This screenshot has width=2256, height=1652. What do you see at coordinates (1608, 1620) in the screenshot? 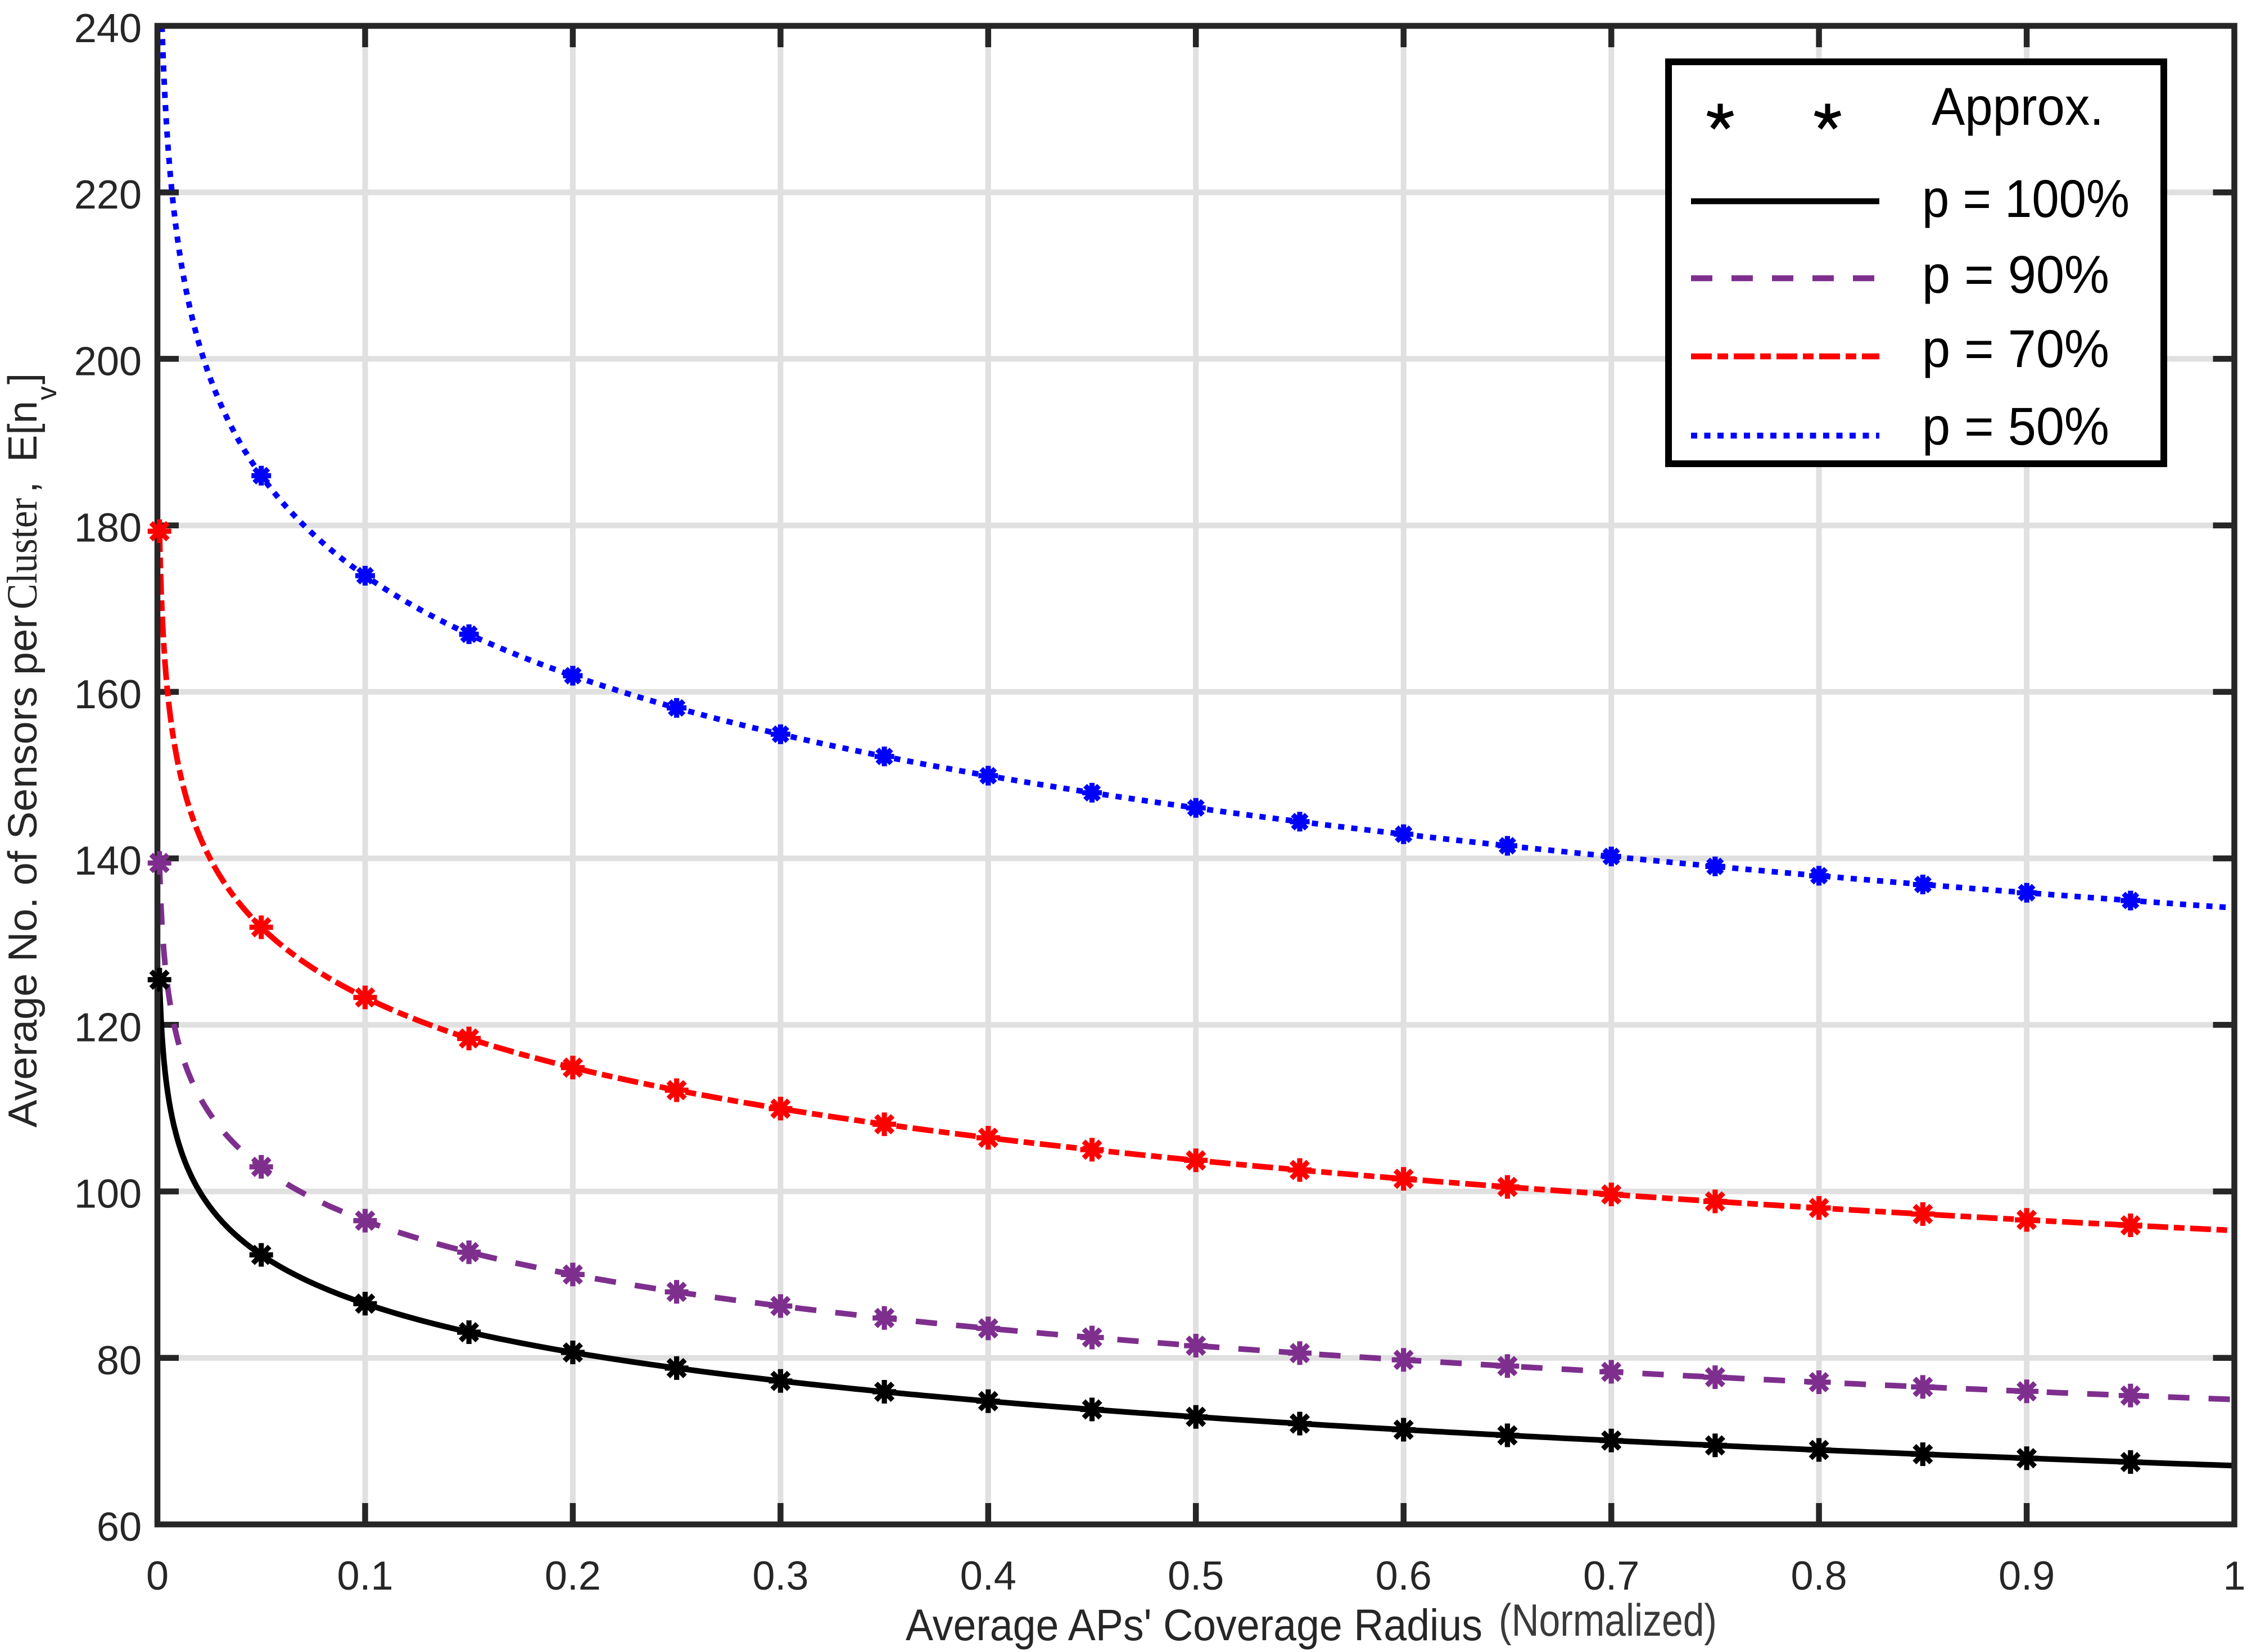
I see `svg-text: (Normalized)` at bounding box center [1608, 1620].